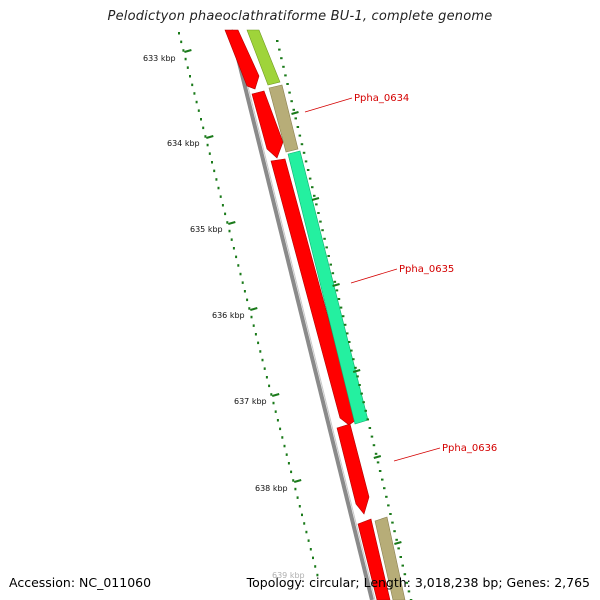 This screenshot has width=600, height=600. I want to click on gene-label: Ppha_0636, so click(469, 448).